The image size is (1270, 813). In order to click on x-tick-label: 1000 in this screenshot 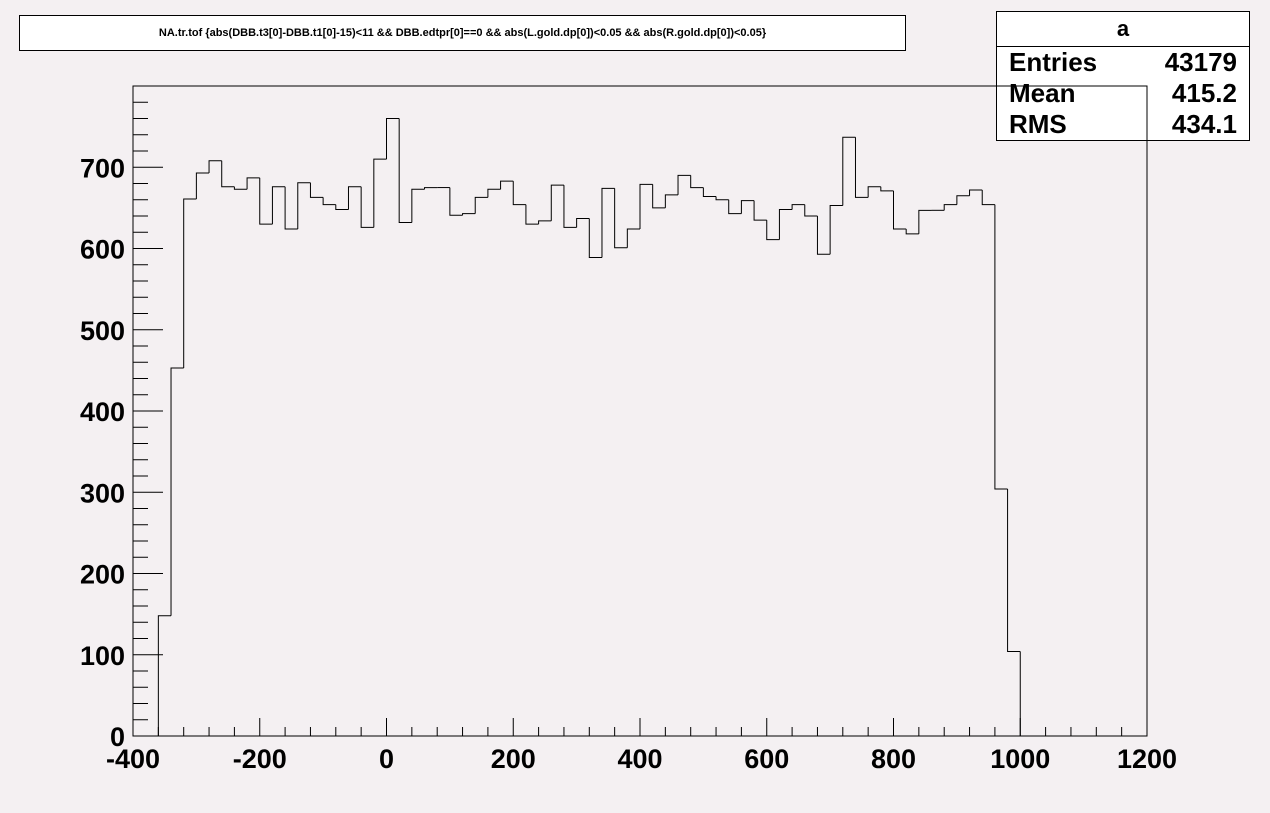, I will do `click(1020, 759)`.